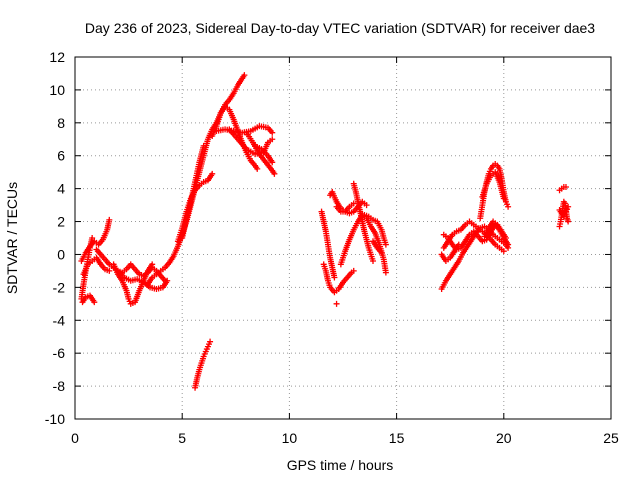  Describe the element at coordinates (61, 156) in the screenshot. I see `y-tick-label: 6` at that location.